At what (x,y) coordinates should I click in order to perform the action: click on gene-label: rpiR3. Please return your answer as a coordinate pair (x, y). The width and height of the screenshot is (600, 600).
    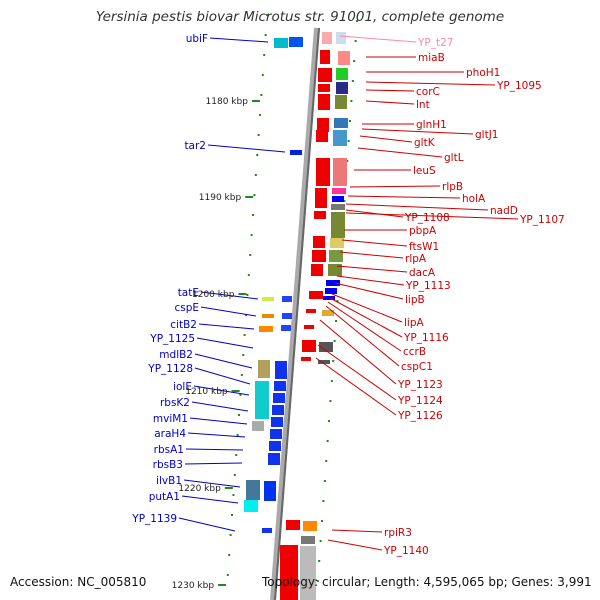
    Looking at the image, I should click on (398, 533).